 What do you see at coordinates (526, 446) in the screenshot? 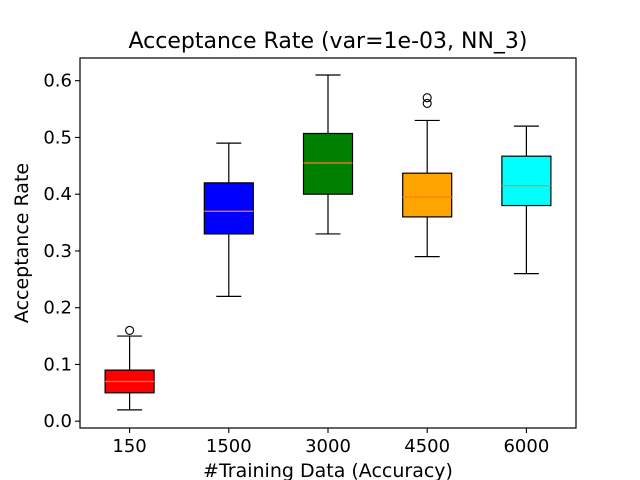
I see `x-tick-label: 6000` at bounding box center [526, 446].